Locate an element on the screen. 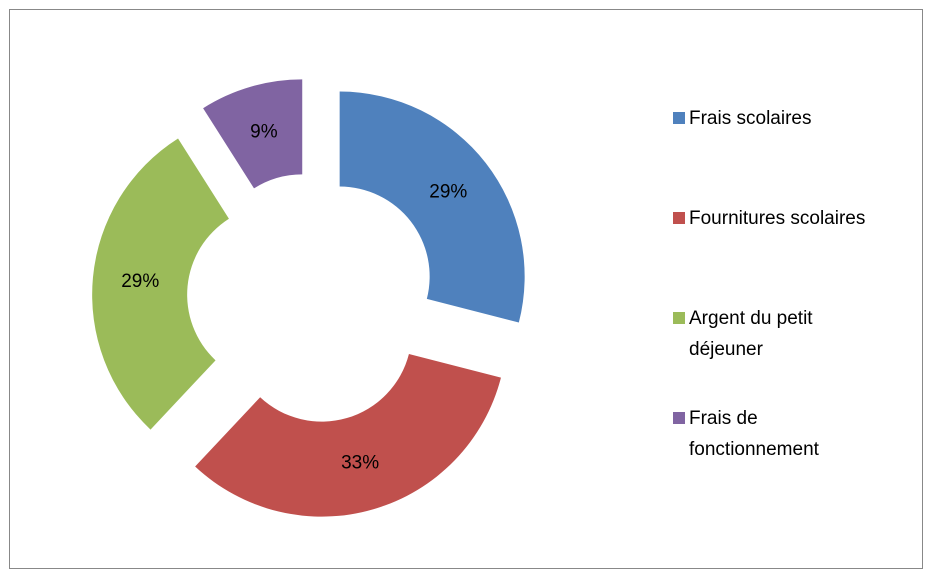  legend-item: Frais scolaires is located at coordinates (793, 118).